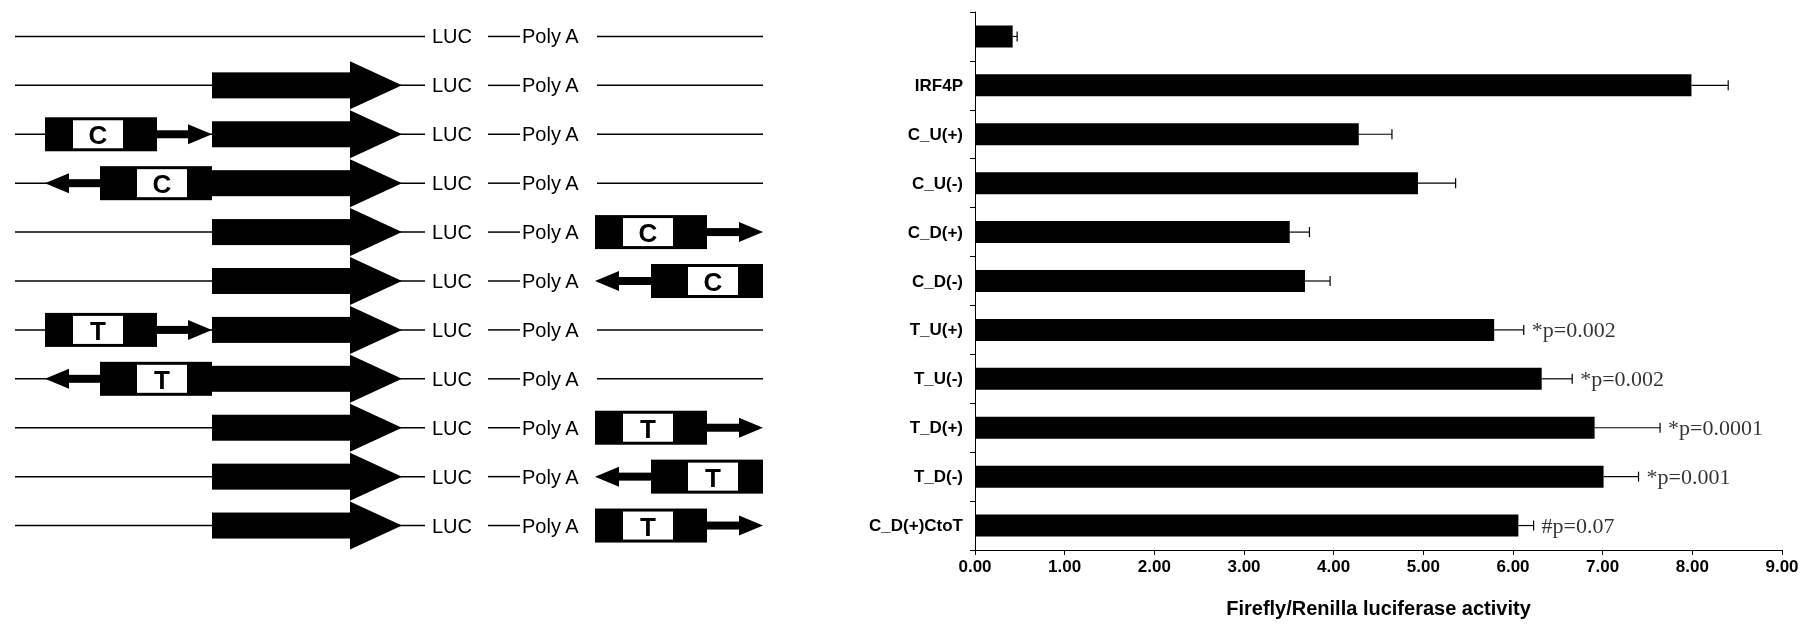 The height and width of the screenshot is (640, 1817). I want to click on x-tick-label: 5.00, so click(1423, 566).